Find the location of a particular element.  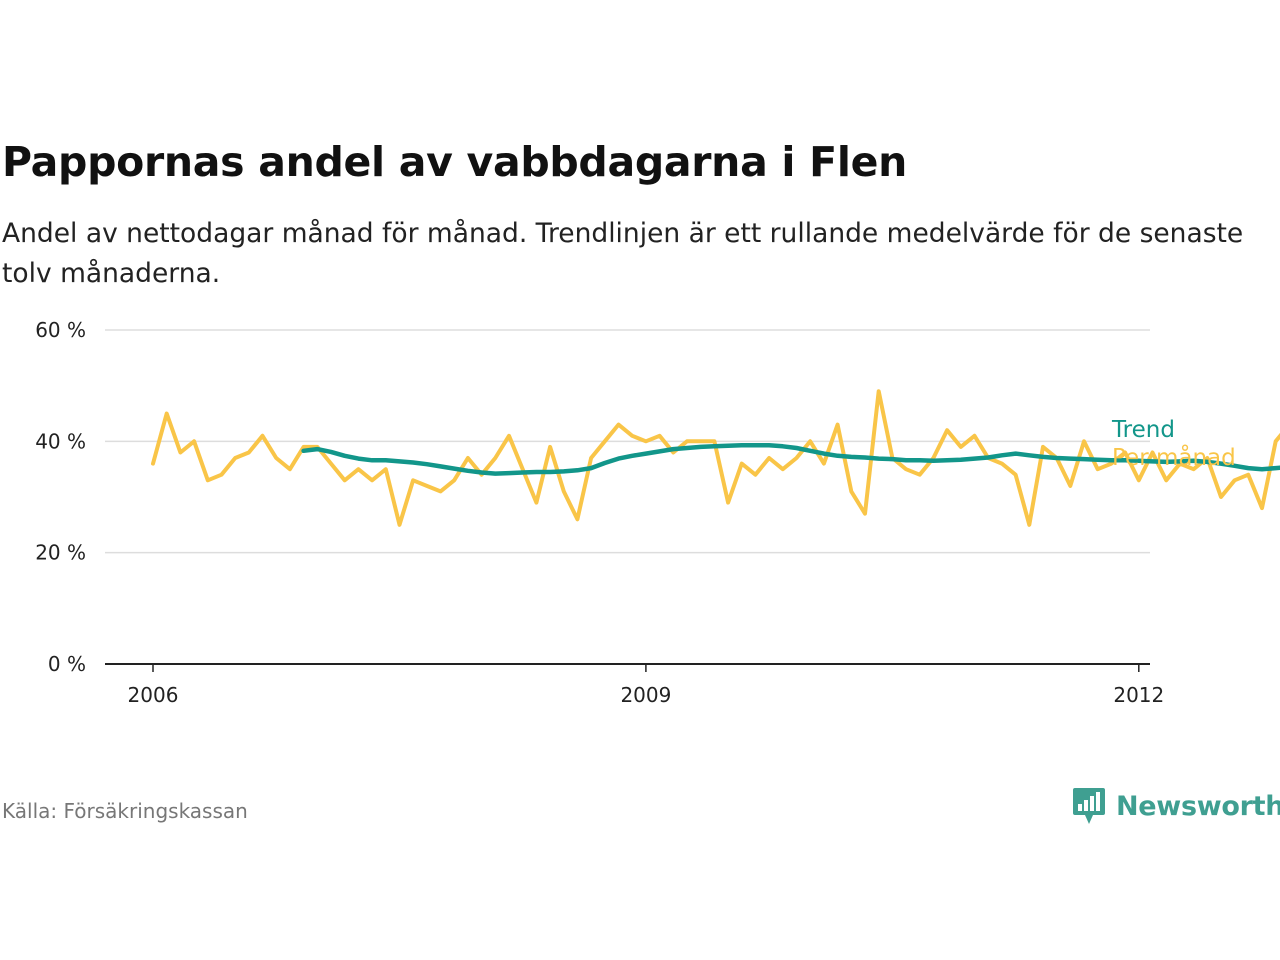

series-line-per-manad is located at coordinates (715, 458).